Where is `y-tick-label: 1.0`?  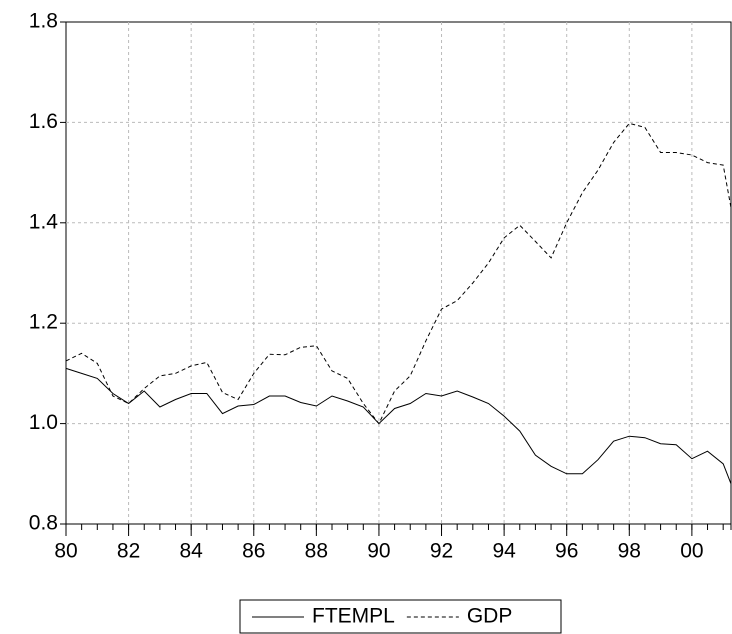 y-tick-label: 1.0 is located at coordinates (43, 422).